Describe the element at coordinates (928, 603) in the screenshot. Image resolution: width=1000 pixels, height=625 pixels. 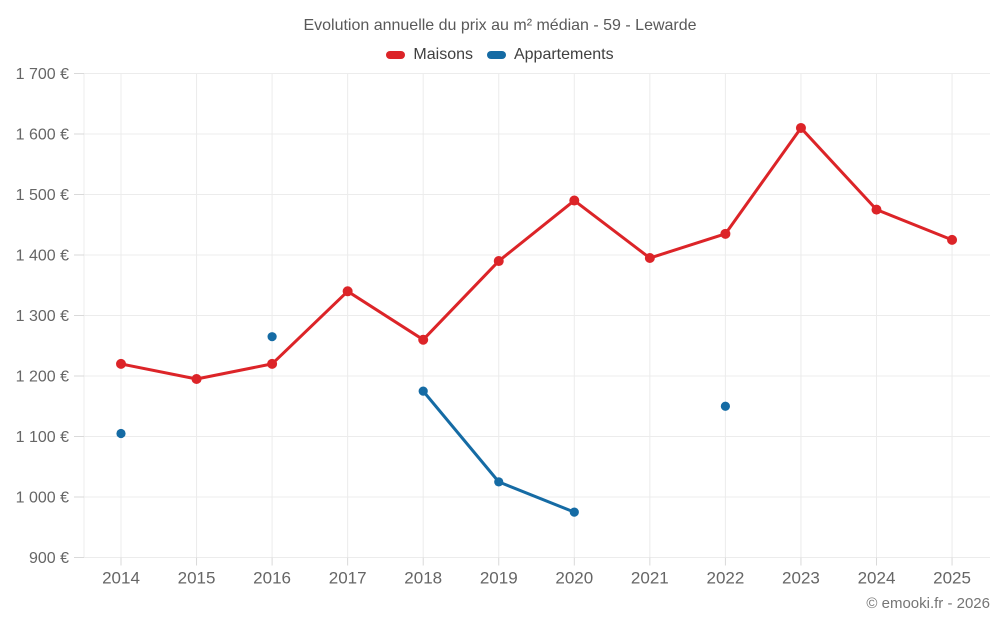
I see `footer-credit: © emooki.fr - 2026` at that location.